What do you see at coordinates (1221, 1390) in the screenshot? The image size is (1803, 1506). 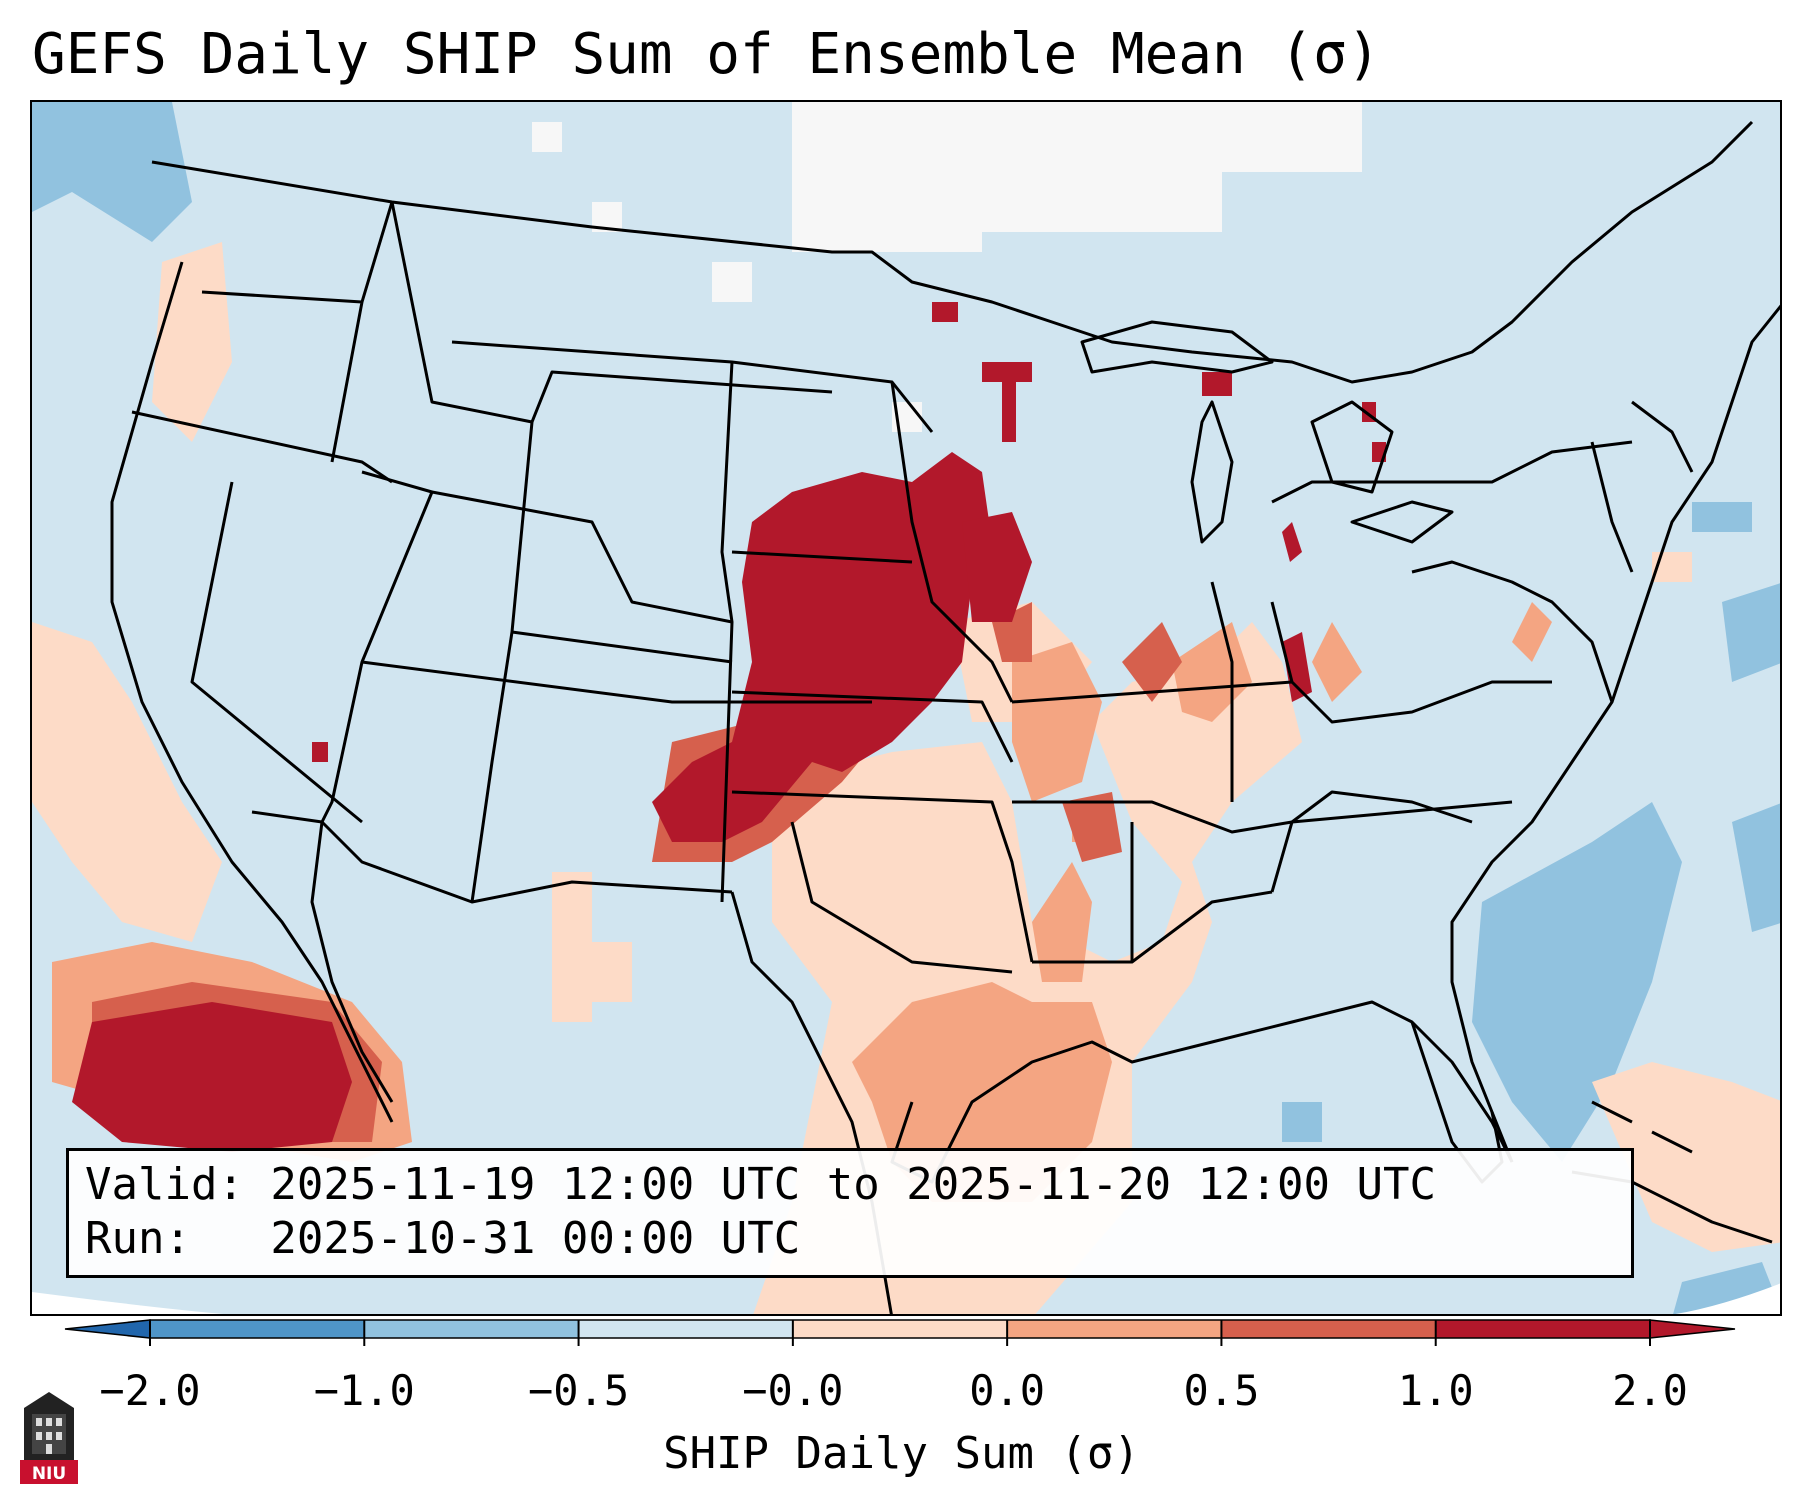 I see `colorbar-tick-label: 0.5` at bounding box center [1221, 1390].